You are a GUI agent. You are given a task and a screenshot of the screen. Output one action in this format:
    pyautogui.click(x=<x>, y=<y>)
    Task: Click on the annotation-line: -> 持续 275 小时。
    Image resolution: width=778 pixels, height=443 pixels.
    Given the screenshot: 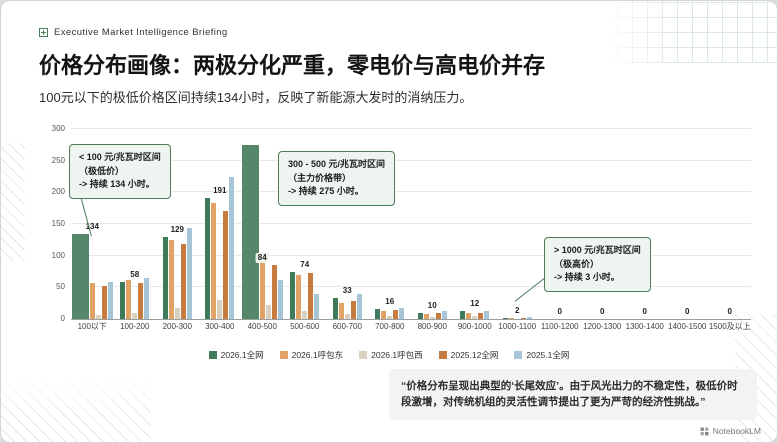 What is the action you would take?
    pyautogui.click(x=326, y=191)
    